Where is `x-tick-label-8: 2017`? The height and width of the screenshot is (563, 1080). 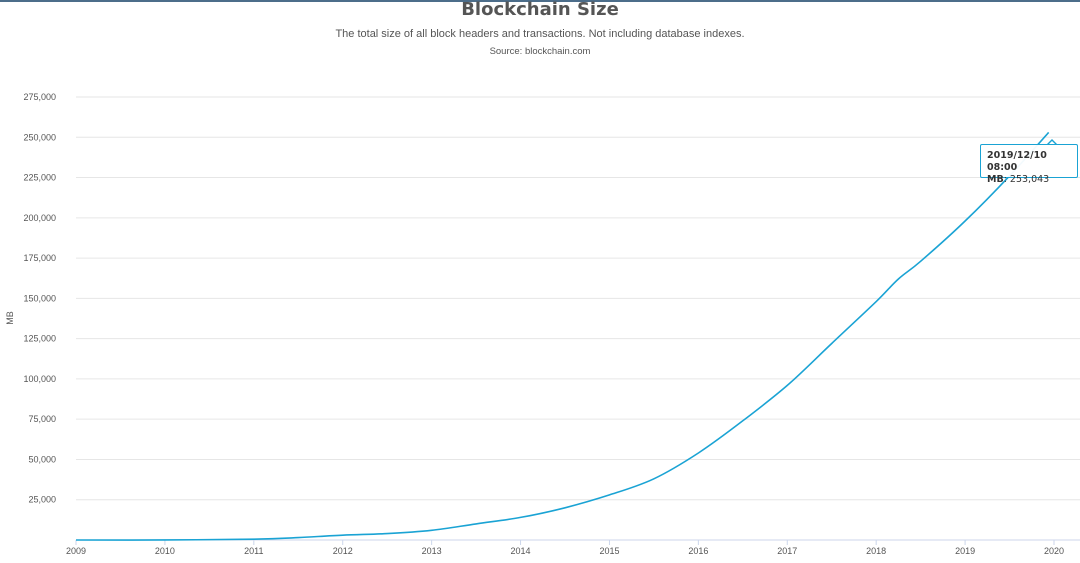
x-tick-label-8: 2017 is located at coordinates (787, 551).